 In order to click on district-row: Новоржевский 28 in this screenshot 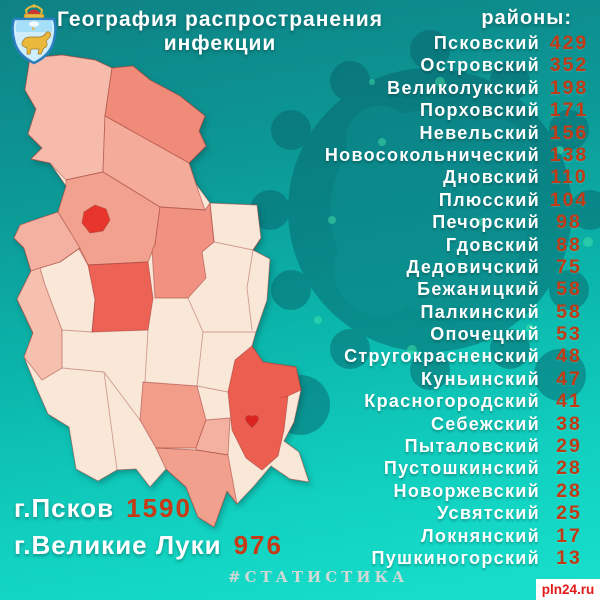, I will do `click(443, 491)`.